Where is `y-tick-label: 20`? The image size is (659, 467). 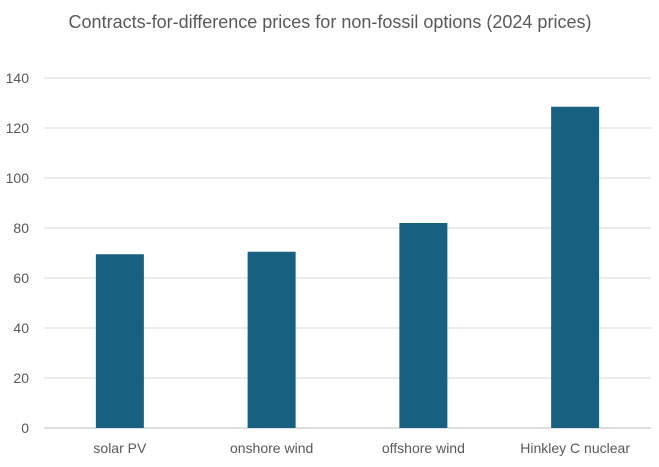 y-tick-label: 20 is located at coordinates (21, 378).